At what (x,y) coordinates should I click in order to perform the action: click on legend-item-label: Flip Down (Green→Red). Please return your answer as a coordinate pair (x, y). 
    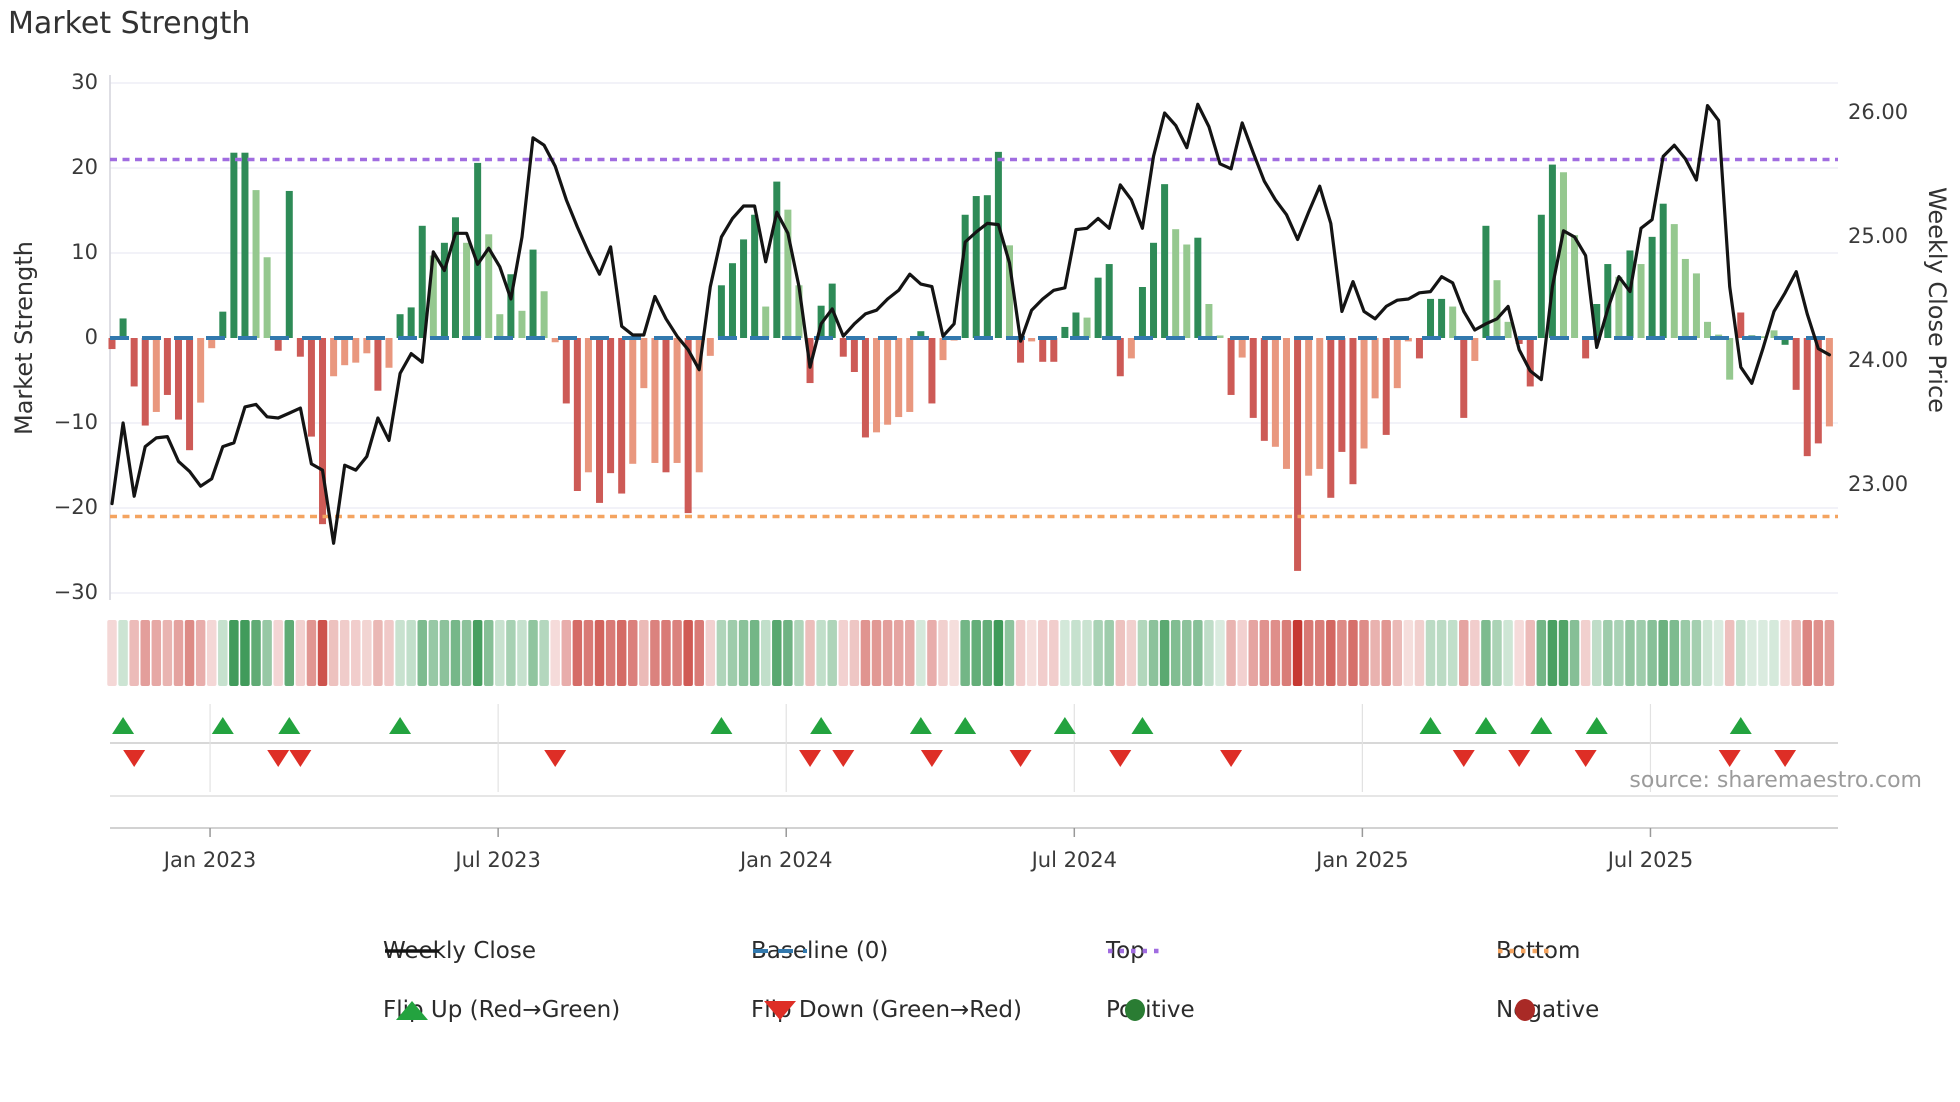
    Looking at the image, I should click on (886, 1010).